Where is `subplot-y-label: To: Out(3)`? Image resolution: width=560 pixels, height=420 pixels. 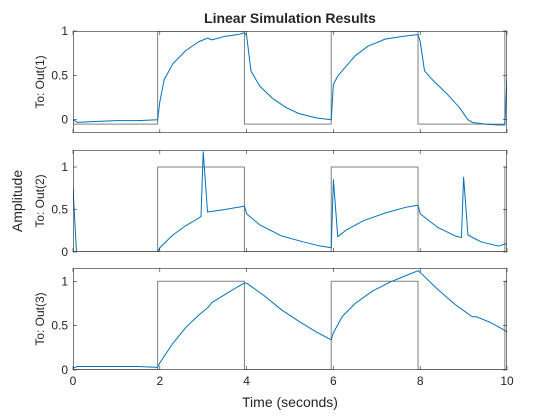
subplot-y-label: To: Out(3) is located at coordinates (40, 318).